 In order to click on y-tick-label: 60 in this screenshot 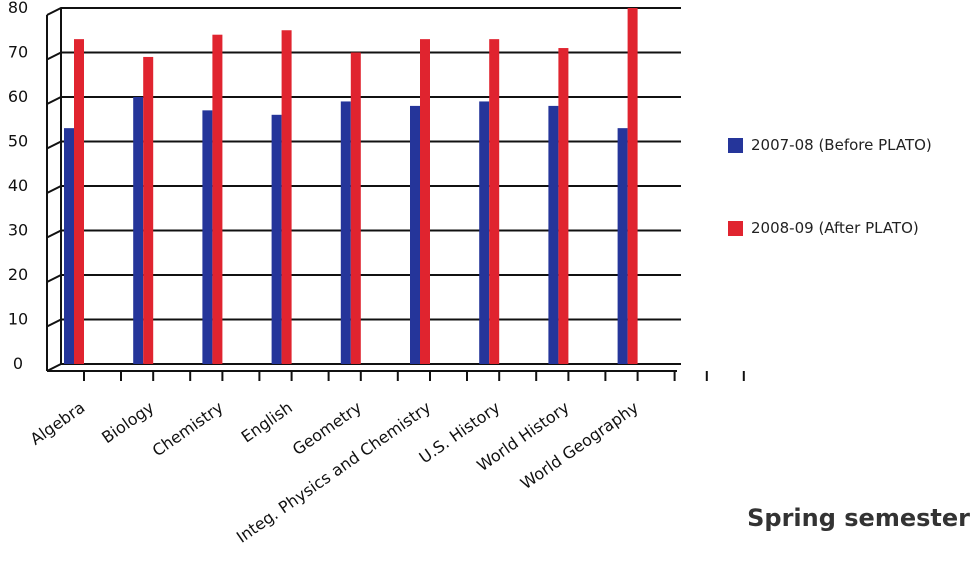, I will do `click(18, 96)`.